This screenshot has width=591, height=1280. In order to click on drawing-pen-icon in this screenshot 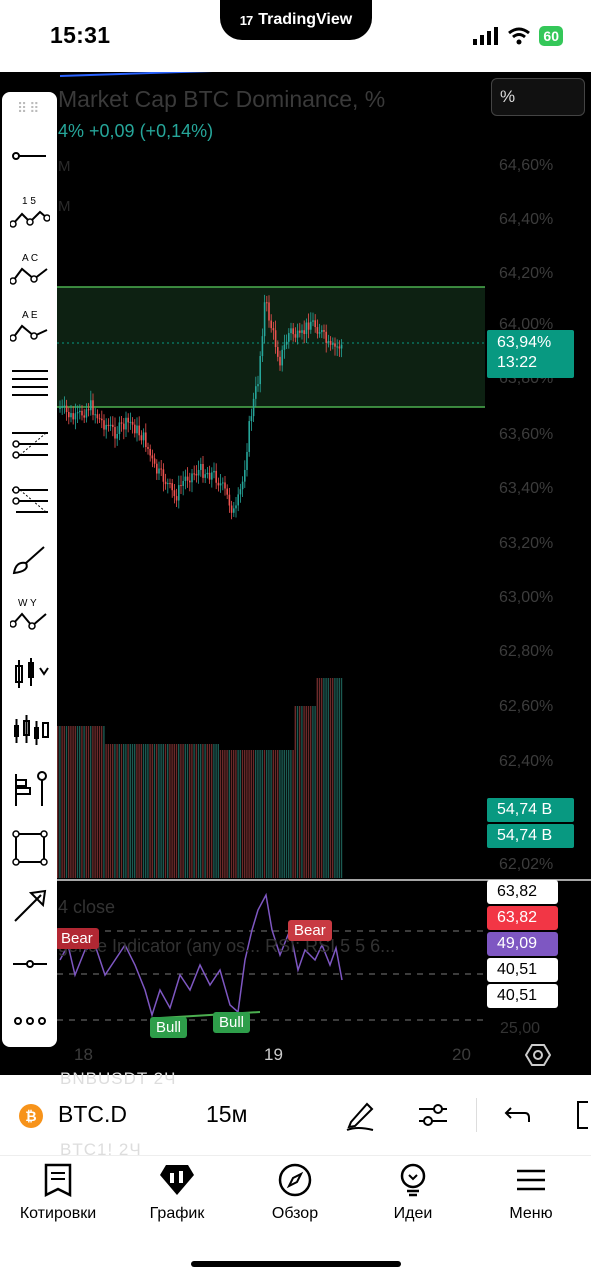, I will do `click(360, 1115)`.